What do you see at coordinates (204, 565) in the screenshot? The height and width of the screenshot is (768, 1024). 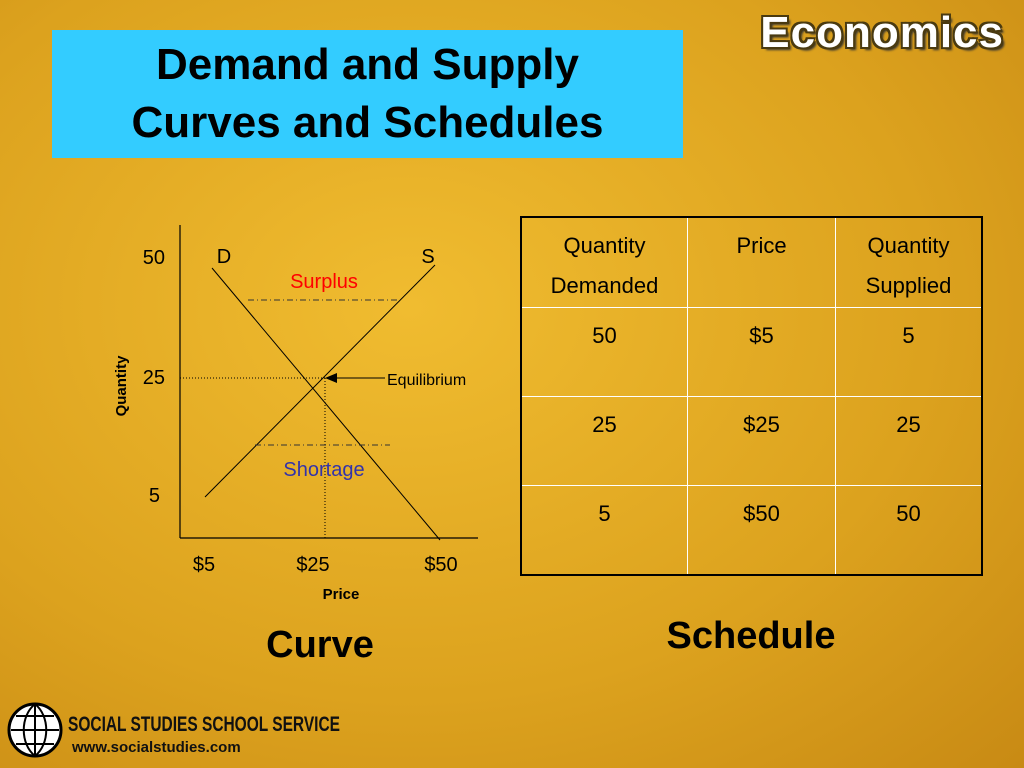 I see `x-label: $5` at bounding box center [204, 565].